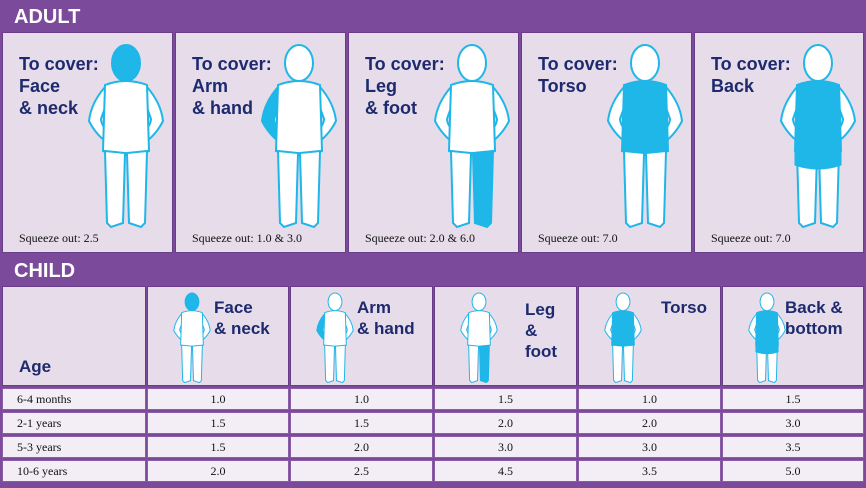  Describe the element at coordinates (814, 307) in the screenshot. I see `child-col-line1: Back &` at that location.